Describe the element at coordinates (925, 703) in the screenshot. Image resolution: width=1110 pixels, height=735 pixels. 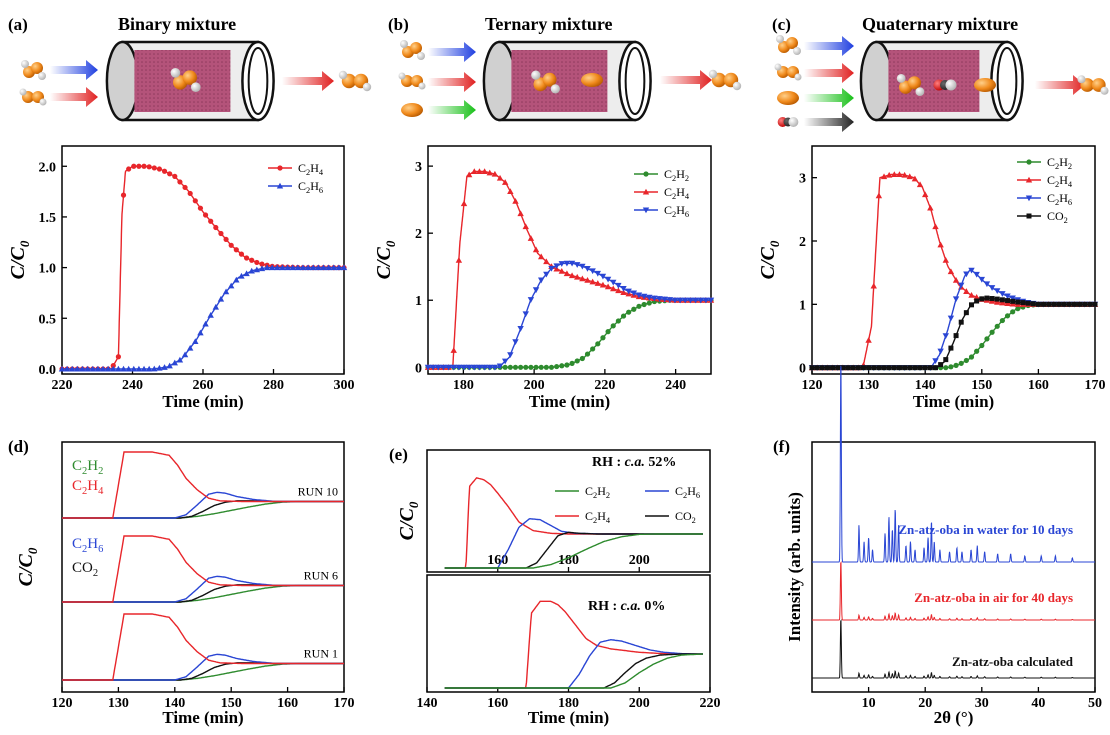
I see `x-tick-label: 20` at that location.